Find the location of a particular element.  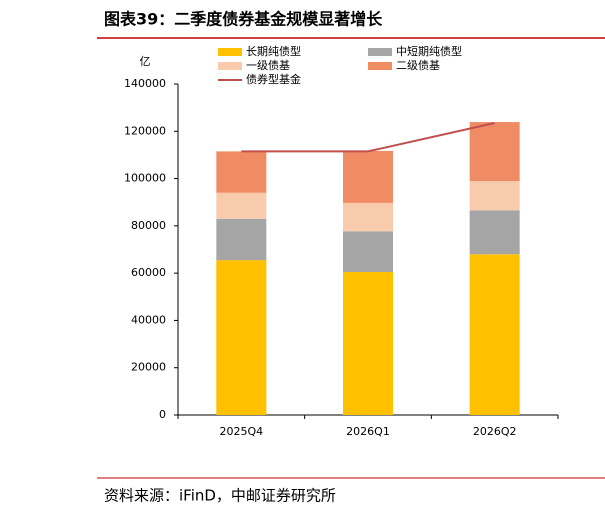

legend-label: 二级债基 is located at coordinates (418, 65).